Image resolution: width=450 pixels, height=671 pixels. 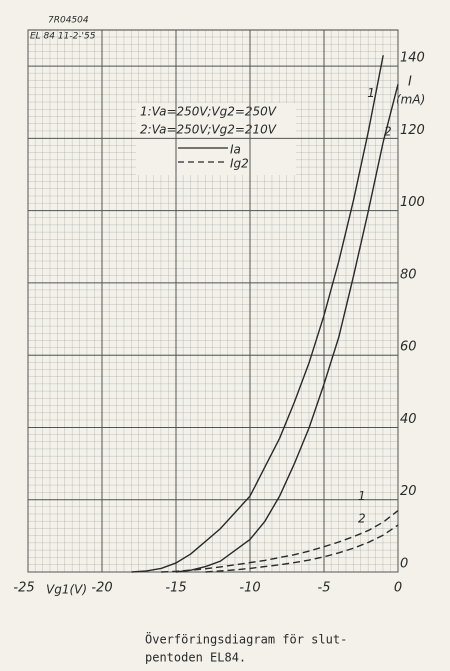 What do you see at coordinates (239, 164) in the screenshot?
I see `legend-label: Ig2` at bounding box center [239, 164].